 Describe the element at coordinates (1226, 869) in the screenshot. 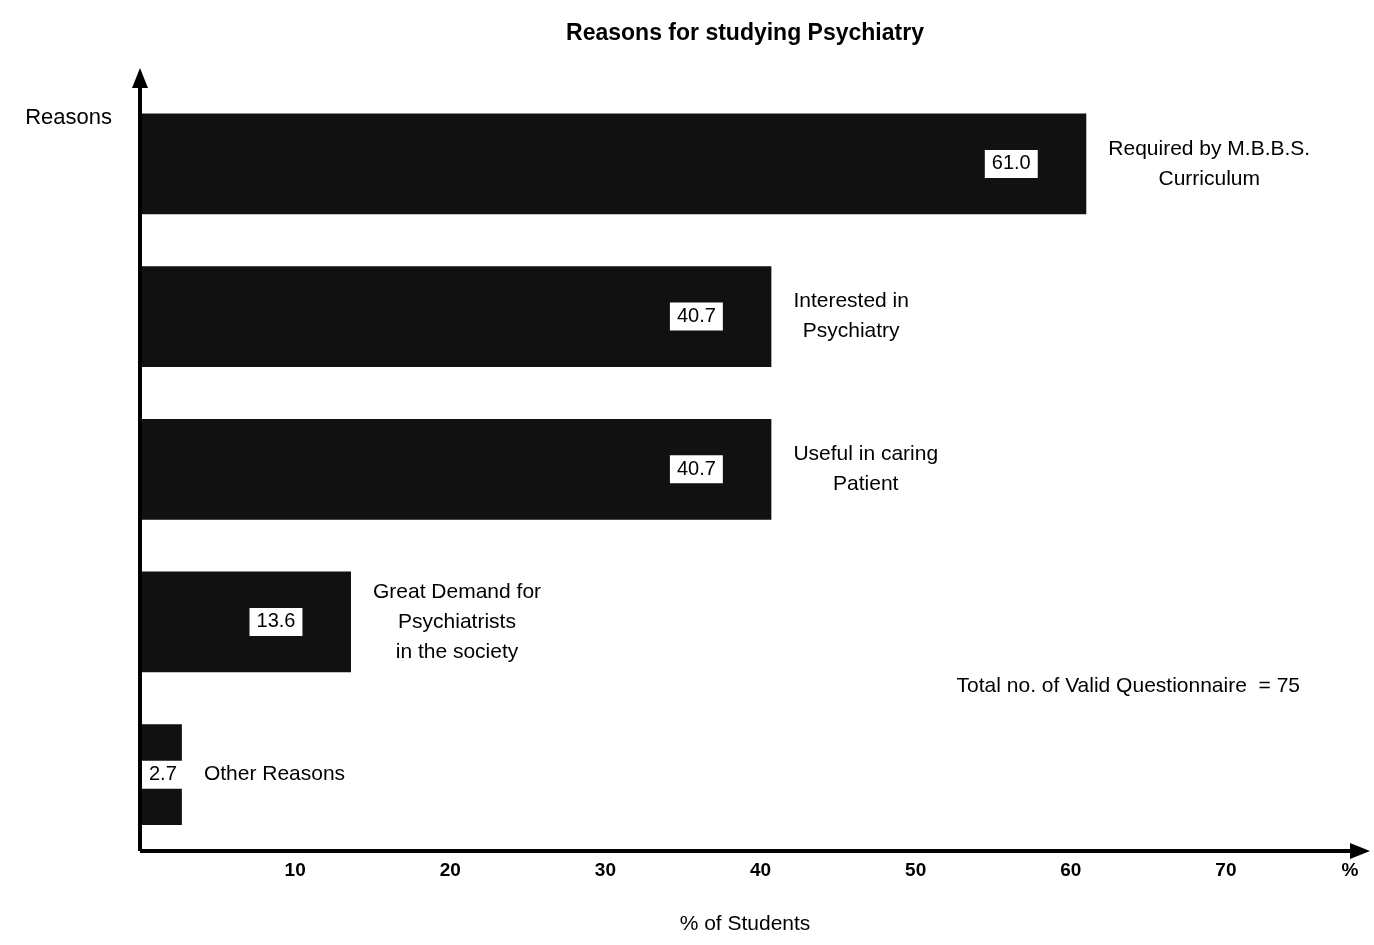

I see `x-tick-label: 70` at that location.